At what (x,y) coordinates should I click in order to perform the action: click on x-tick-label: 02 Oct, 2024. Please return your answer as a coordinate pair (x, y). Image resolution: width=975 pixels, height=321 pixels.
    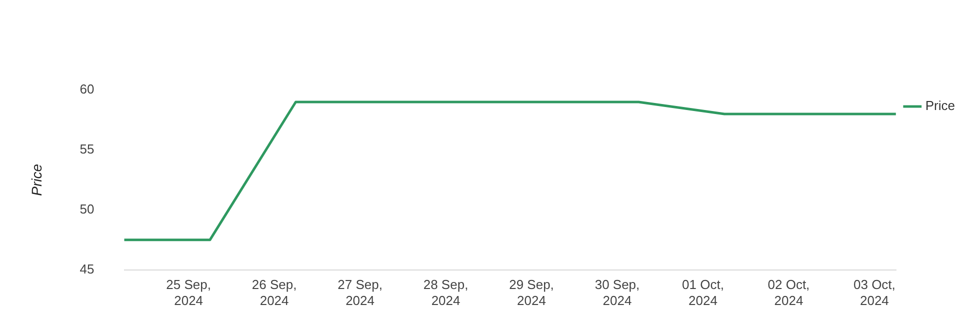
    Looking at the image, I should click on (789, 292).